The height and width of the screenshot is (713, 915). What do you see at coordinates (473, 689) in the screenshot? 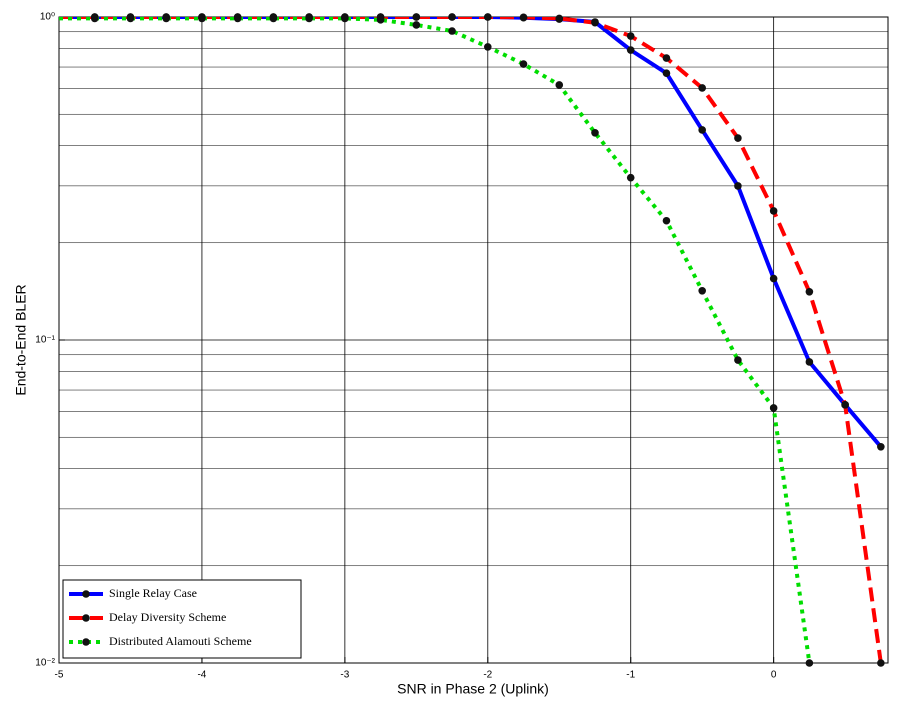
I see `x-axis-label: SNR in Phase 2 (Uplink)` at bounding box center [473, 689].